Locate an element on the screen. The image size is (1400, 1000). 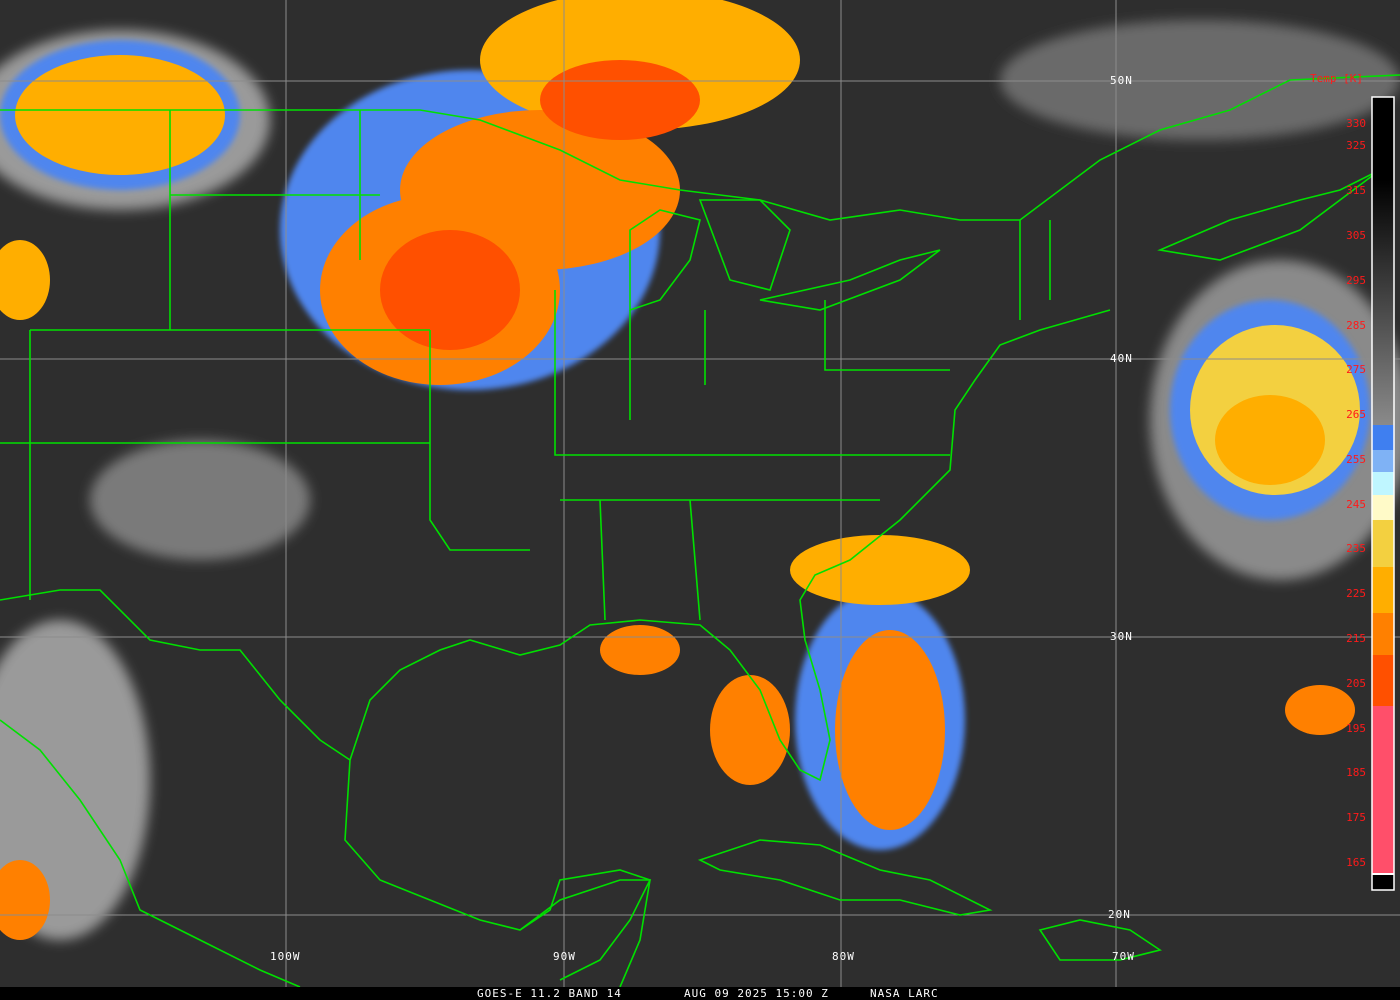
lon-label-90w: 90W is located at coordinates (564, 956).